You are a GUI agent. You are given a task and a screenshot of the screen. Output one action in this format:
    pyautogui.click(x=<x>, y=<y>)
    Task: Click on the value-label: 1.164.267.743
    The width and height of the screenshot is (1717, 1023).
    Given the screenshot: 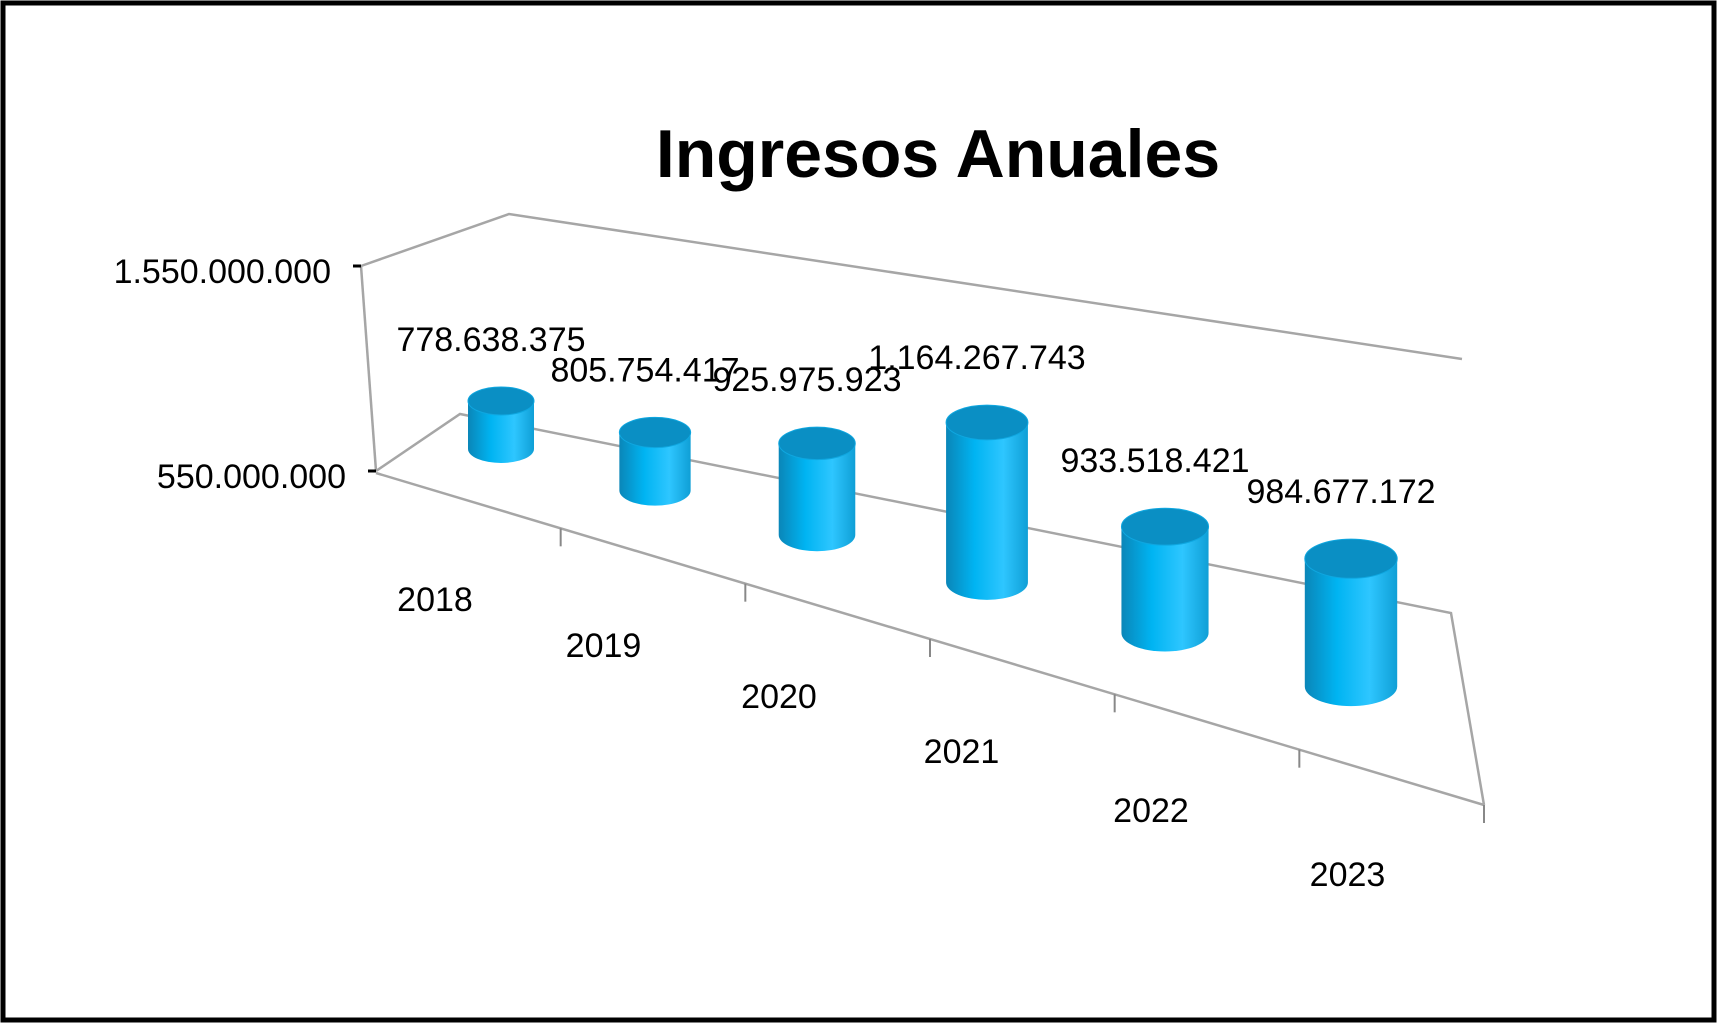 What is the action you would take?
    pyautogui.click(x=976, y=358)
    